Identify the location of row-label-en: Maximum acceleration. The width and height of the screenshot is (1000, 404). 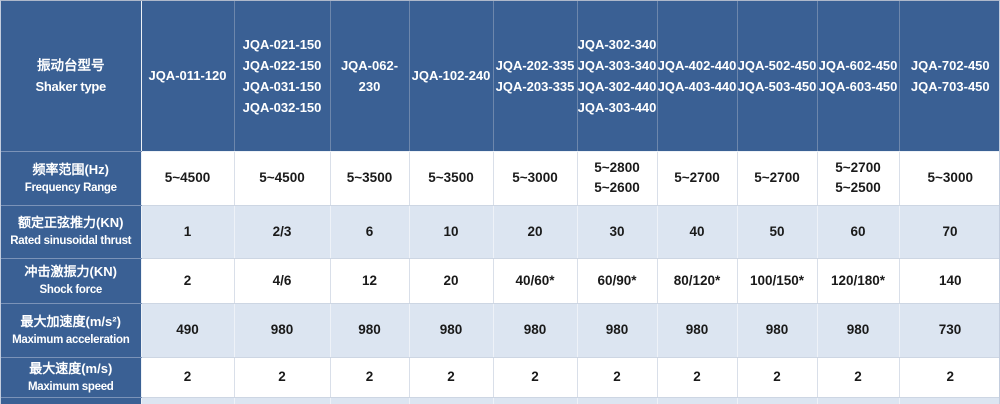
(71, 339).